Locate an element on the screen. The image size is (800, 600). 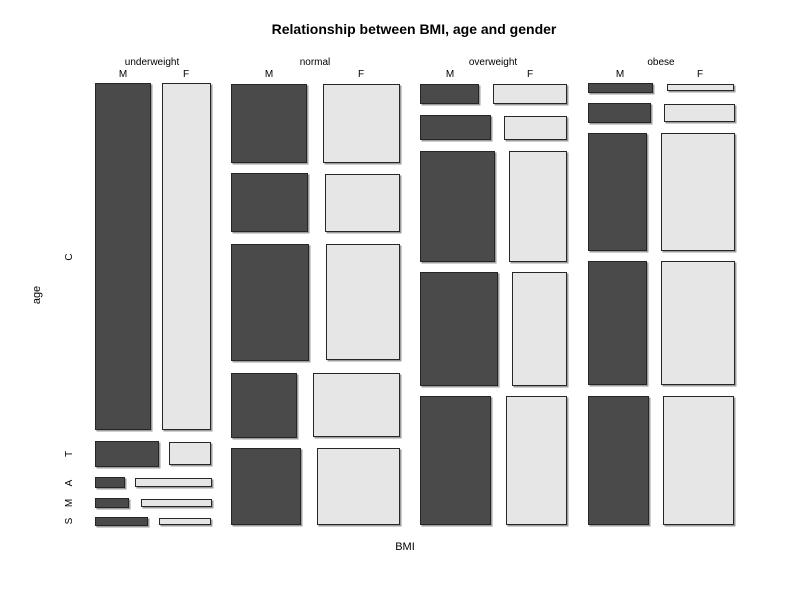
mosaic-cell-underweight-T-M is located at coordinates (127, 454).